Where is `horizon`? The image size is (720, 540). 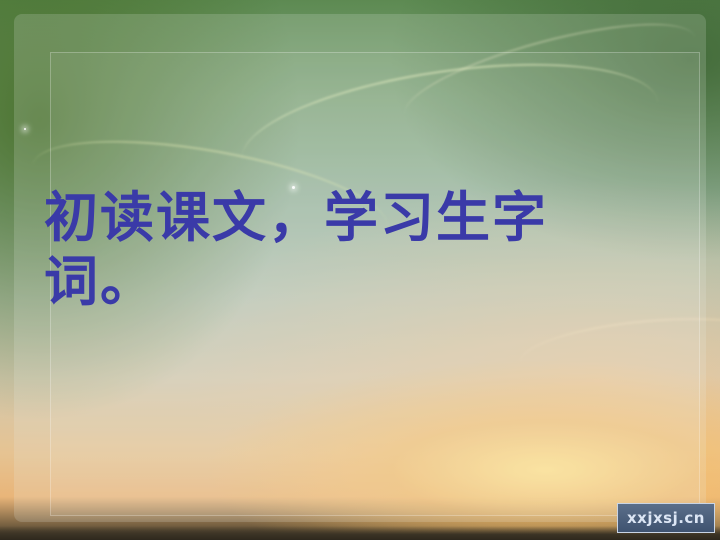
horizon is located at coordinates (360, 533).